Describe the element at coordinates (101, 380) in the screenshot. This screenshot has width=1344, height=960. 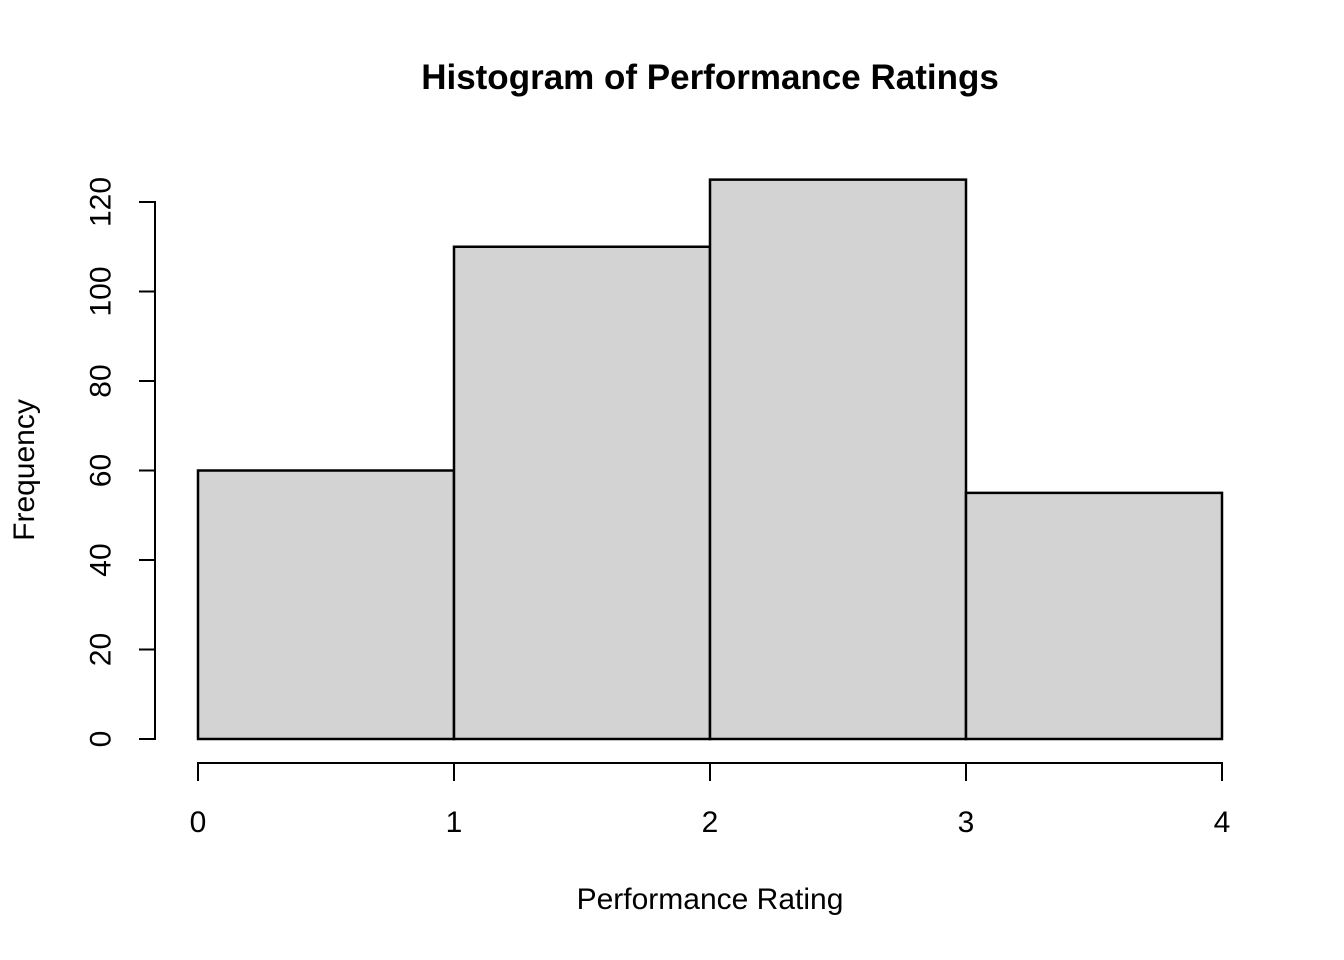
I see `y-tick-label: 80` at that location.